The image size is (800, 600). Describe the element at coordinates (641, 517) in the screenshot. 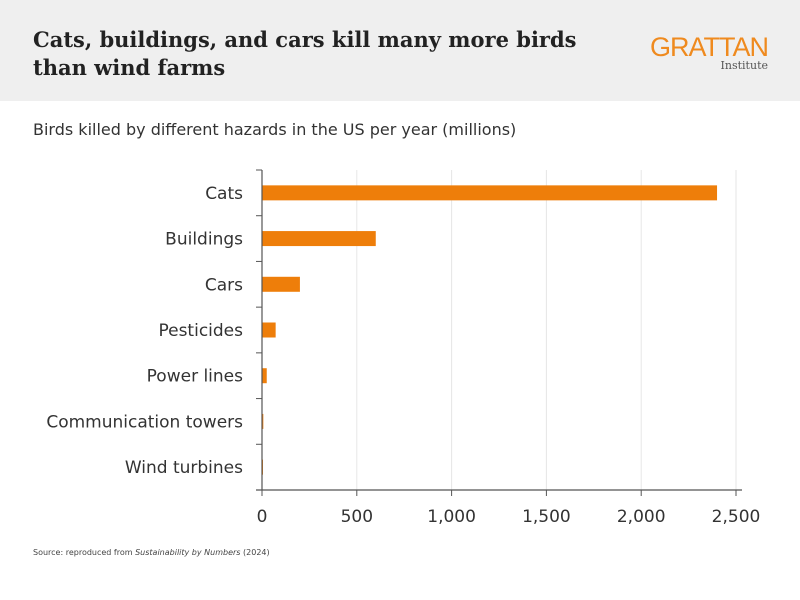

I see `x-tick-label: 2,000` at that location.